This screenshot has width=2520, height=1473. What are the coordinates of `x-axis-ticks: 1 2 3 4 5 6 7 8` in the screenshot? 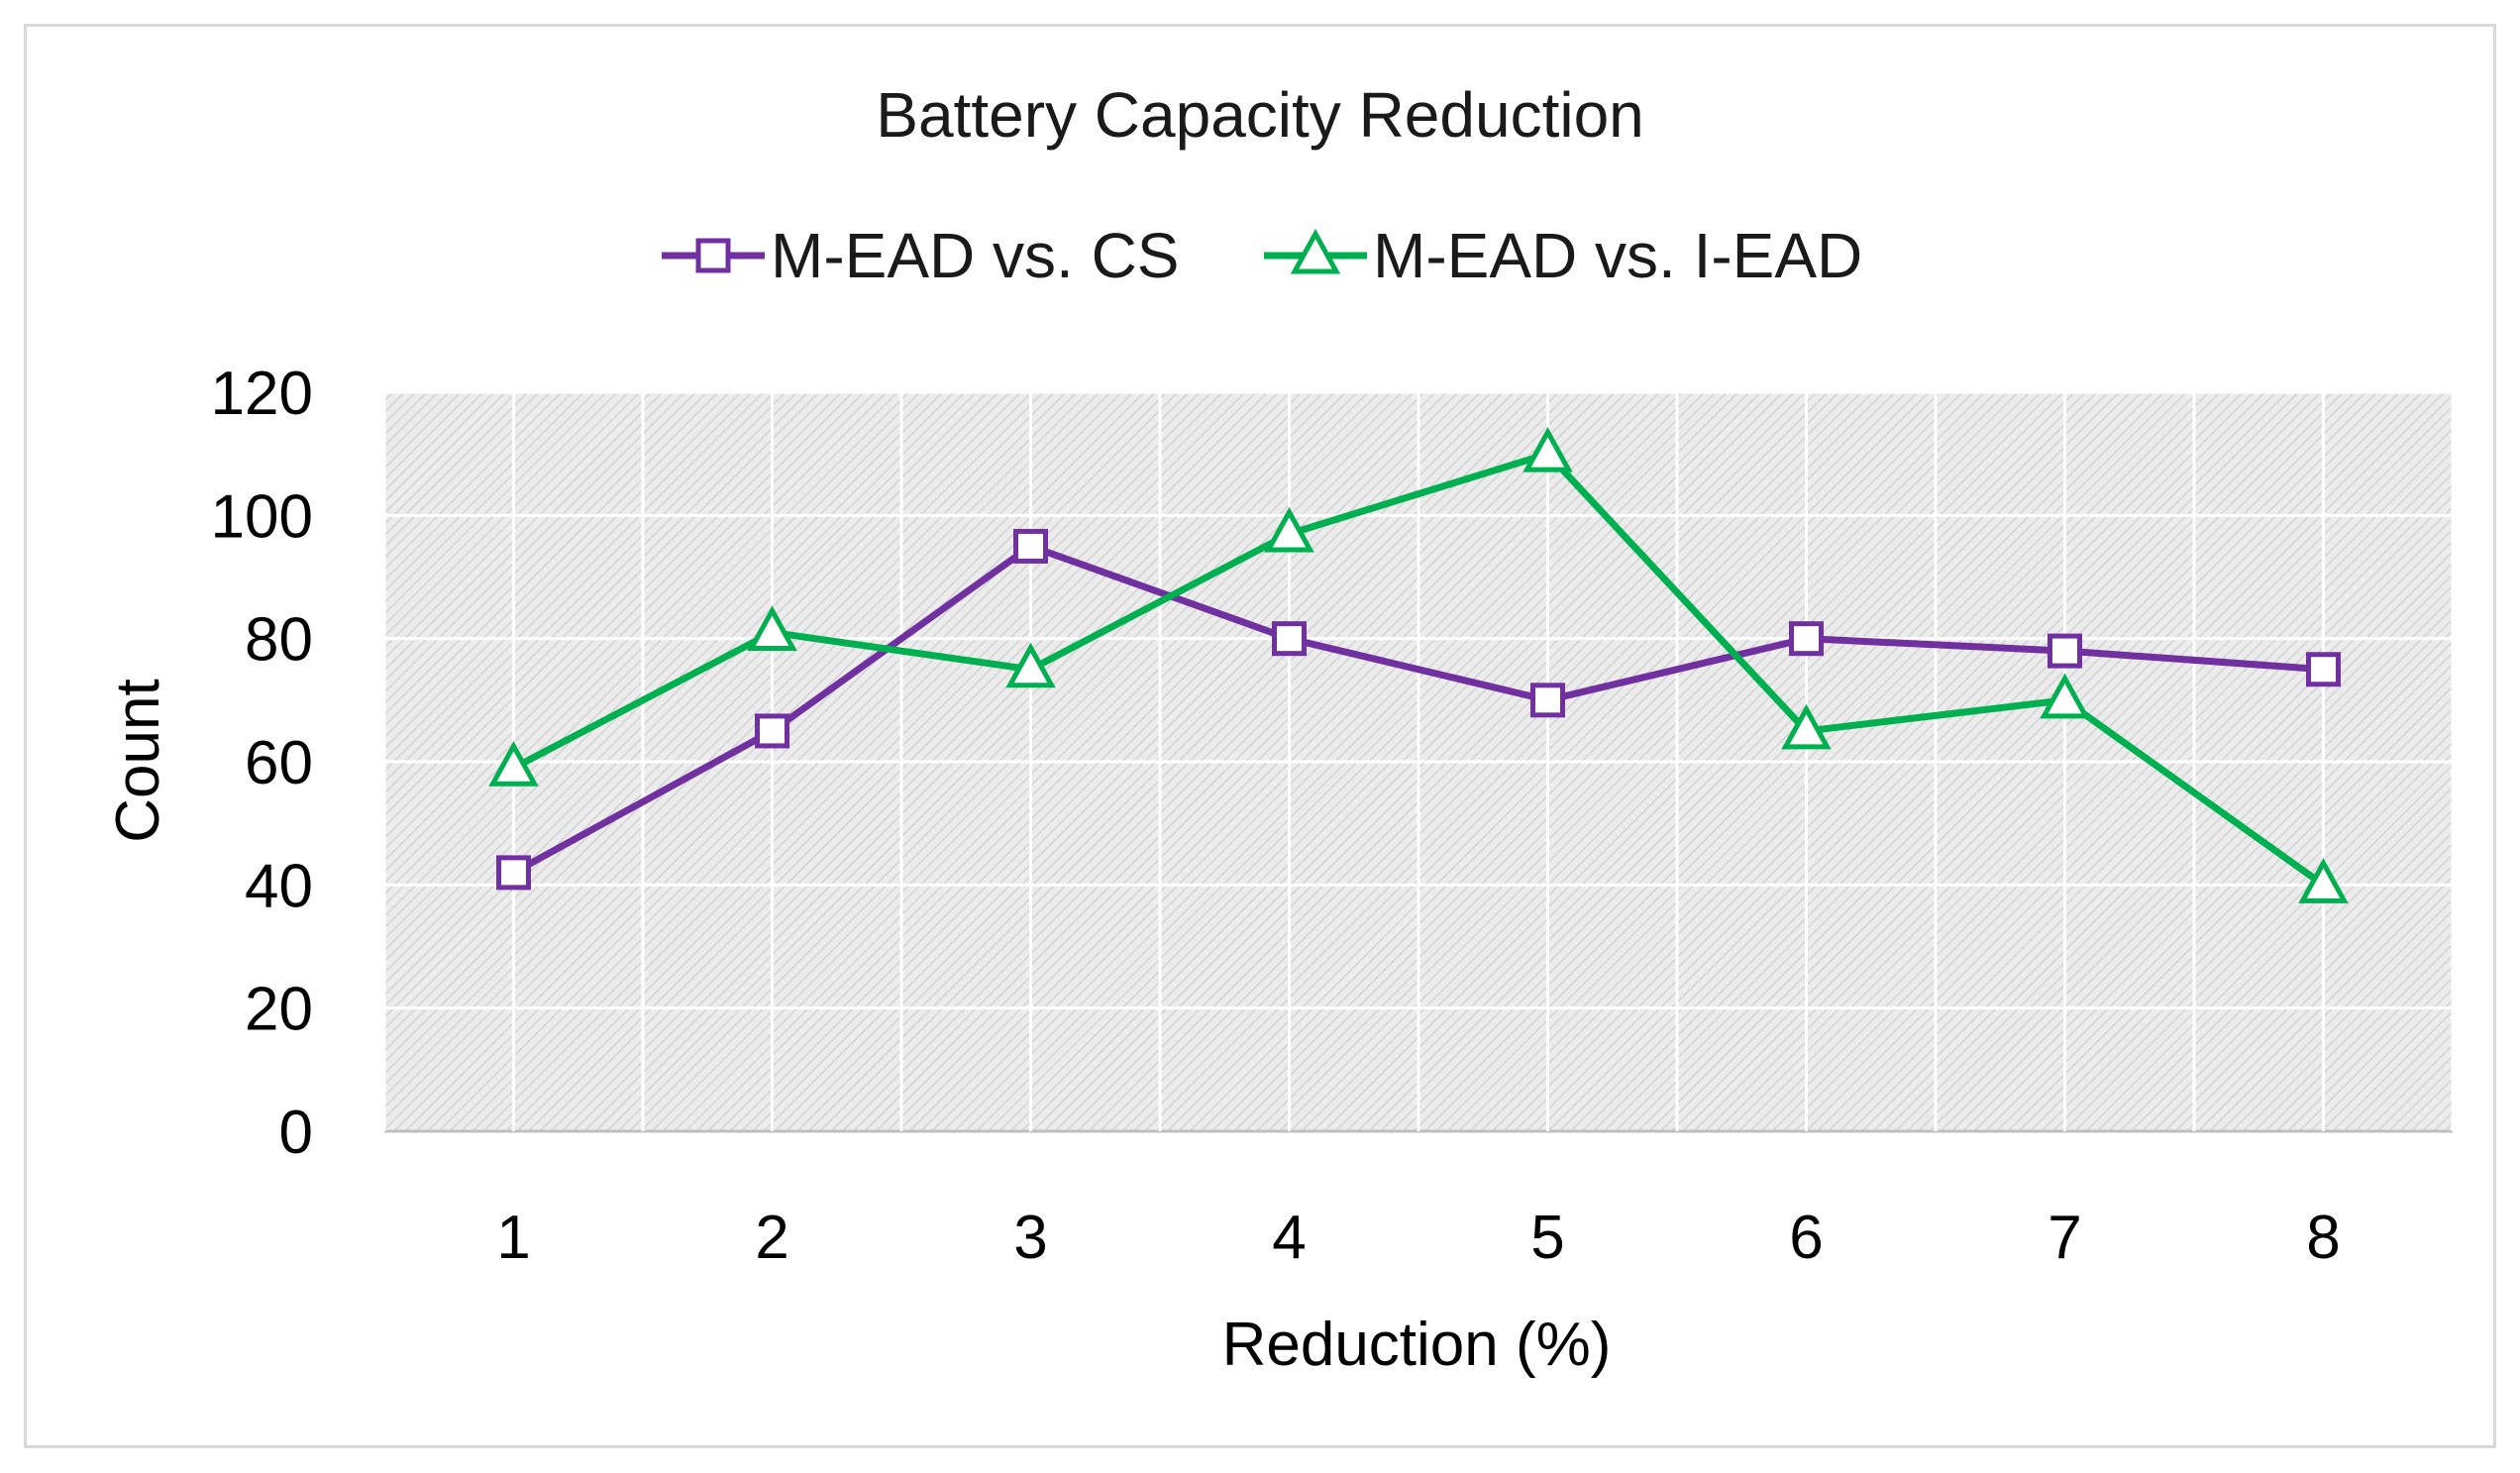 It's located at (1418, 1238).